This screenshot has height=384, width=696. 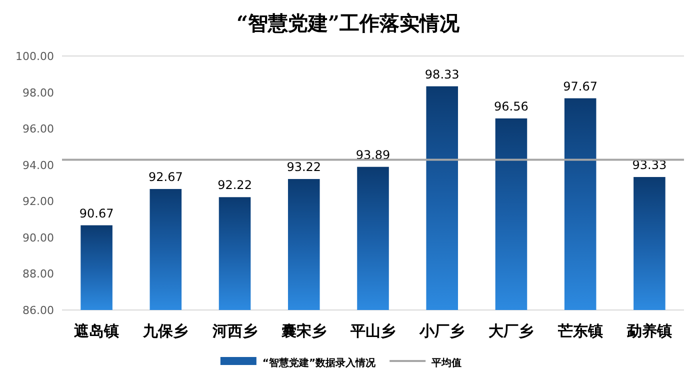 What do you see at coordinates (165, 331) in the screenshot?
I see `x-tick-label: 九保乡` at bounding box center [165, 331].